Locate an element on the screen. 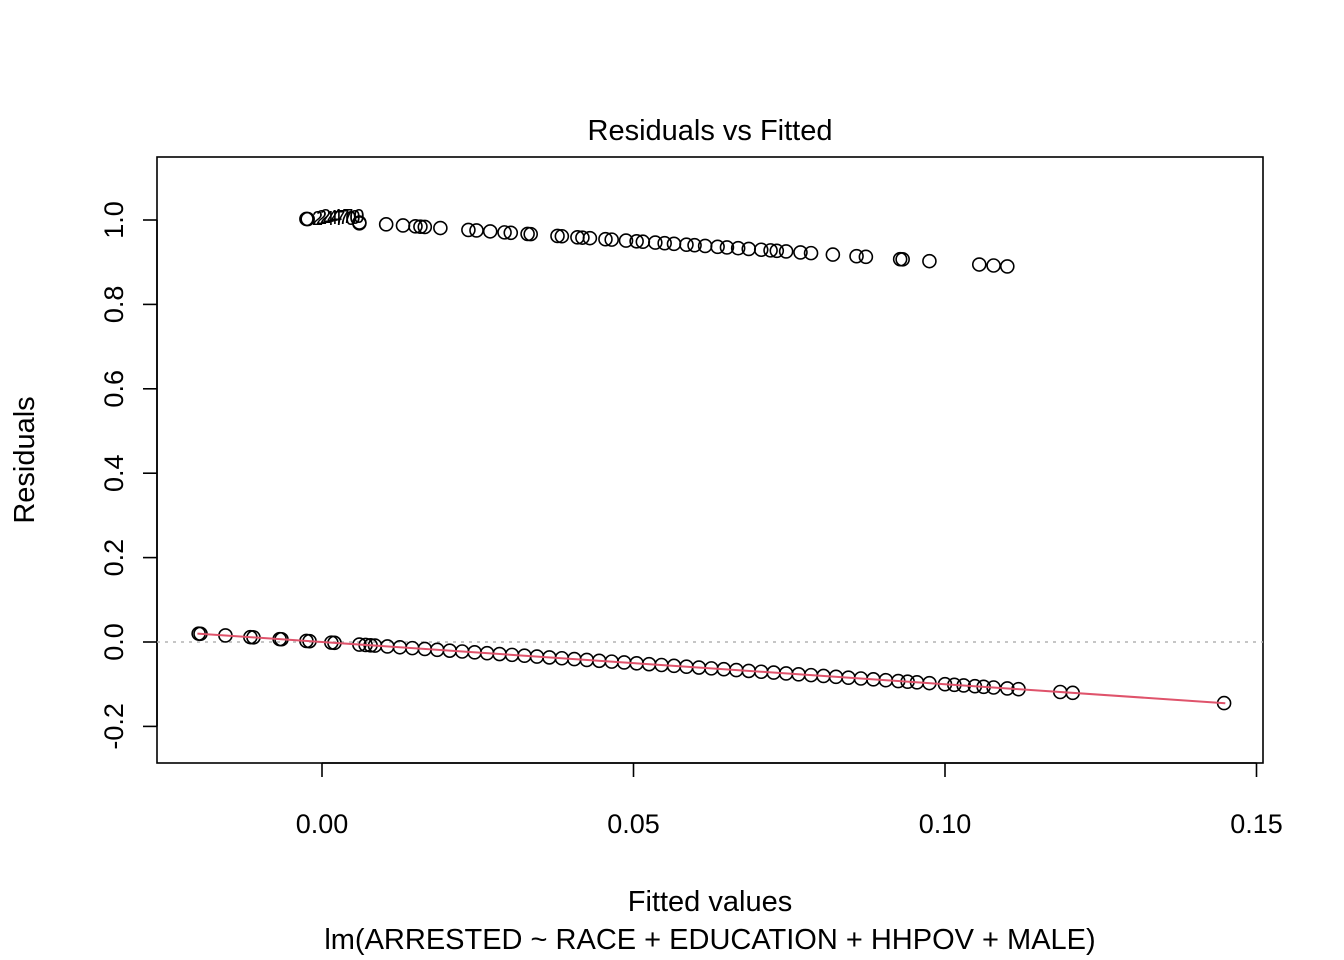 Image resolution: width=1344 pixels, height=960 pixels. y-tick-label: 1.0 is located at coordinates (114, 220).